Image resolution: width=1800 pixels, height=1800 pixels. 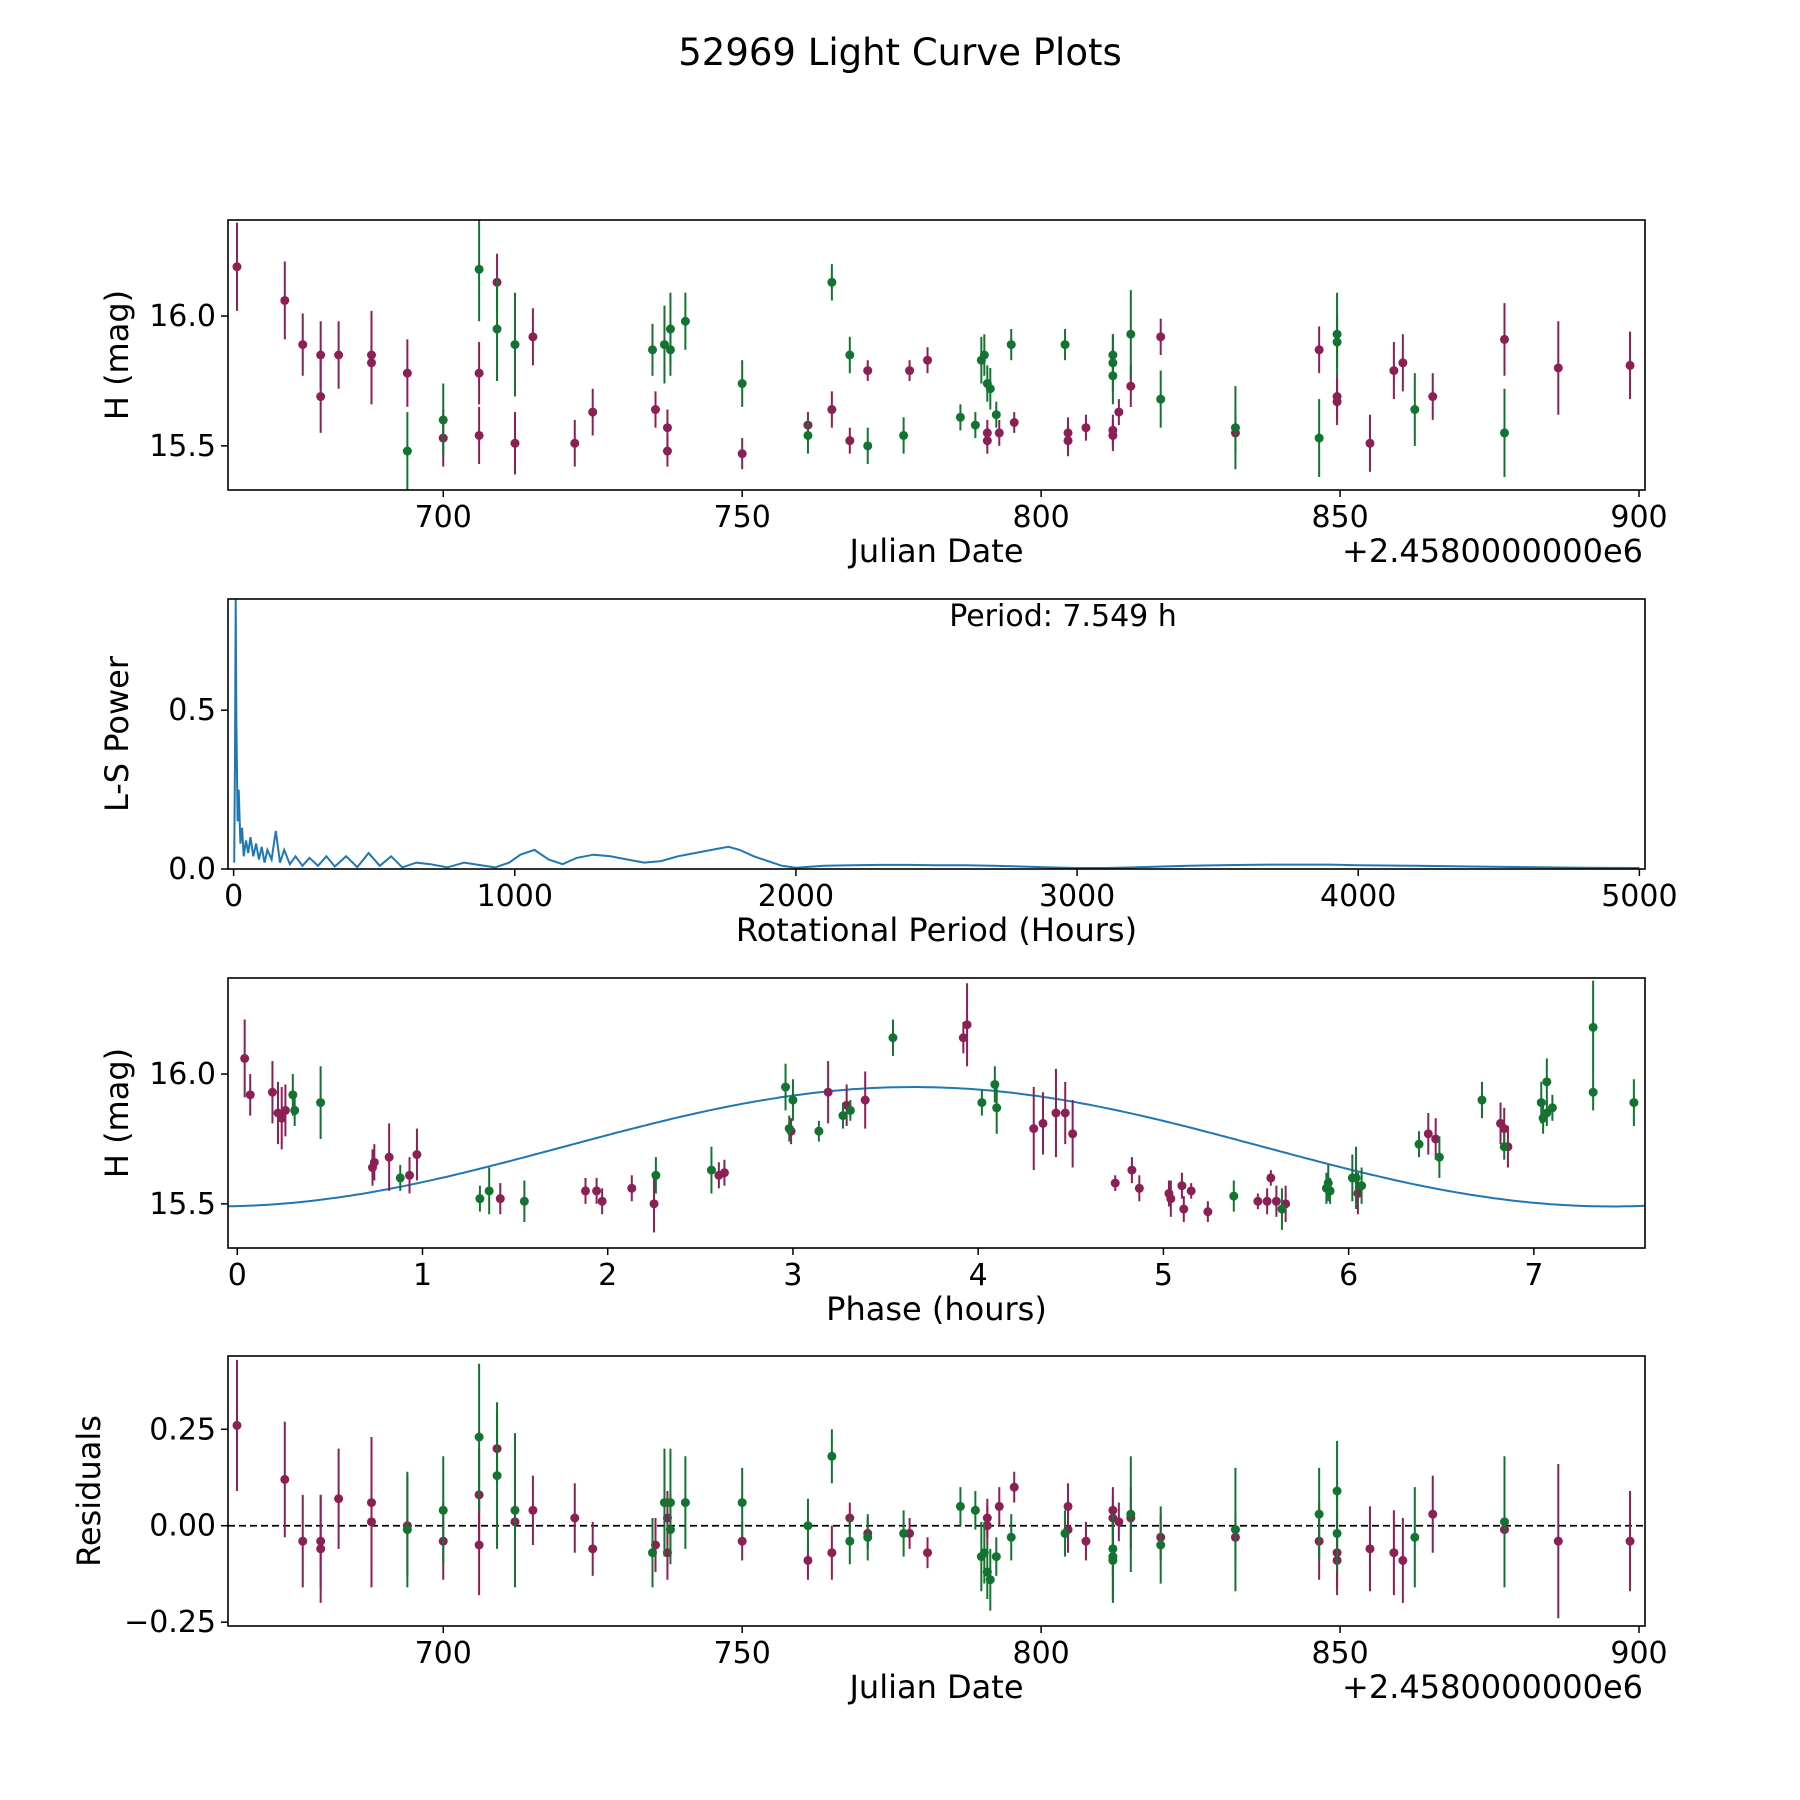 I want to click on y-axis-label: H (mag), so click(x=117, y=355).